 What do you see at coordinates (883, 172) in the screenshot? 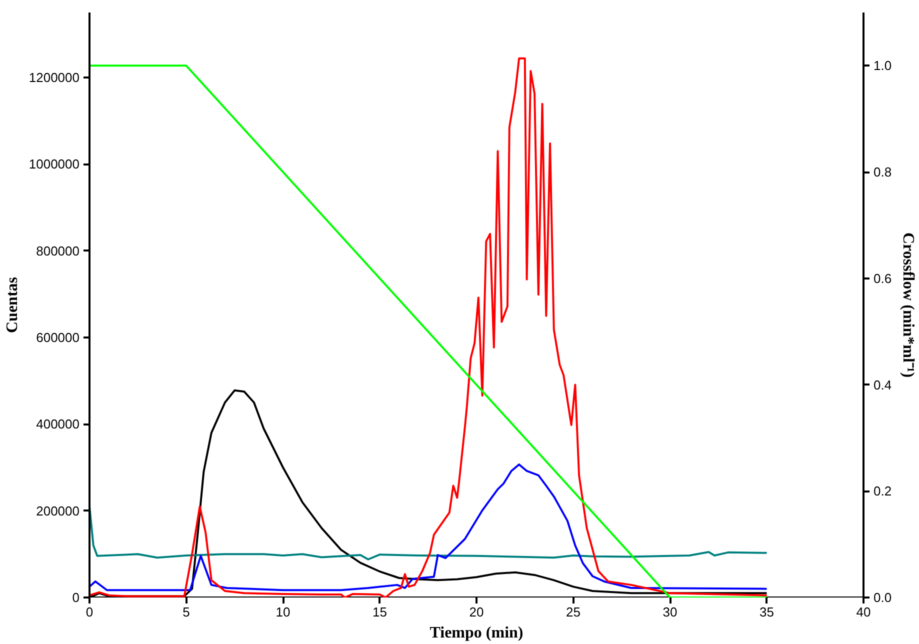
I see `y2-tick-label: 0.8` at bounding box center [883, 172].